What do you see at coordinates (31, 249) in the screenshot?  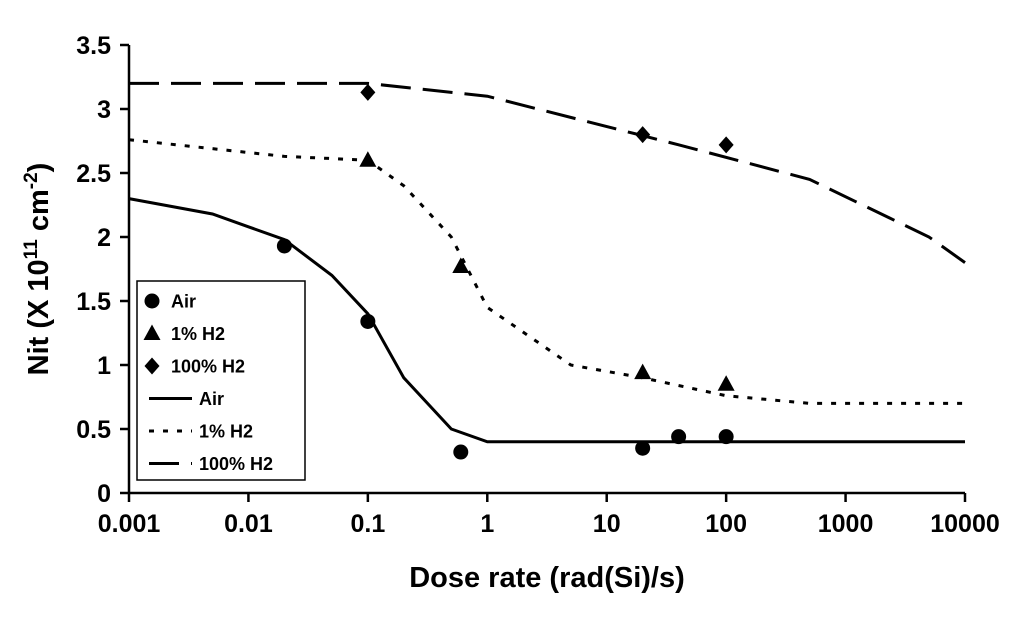 I see `y-axis-title-exponent: 11` at bounding box center [31, 249].